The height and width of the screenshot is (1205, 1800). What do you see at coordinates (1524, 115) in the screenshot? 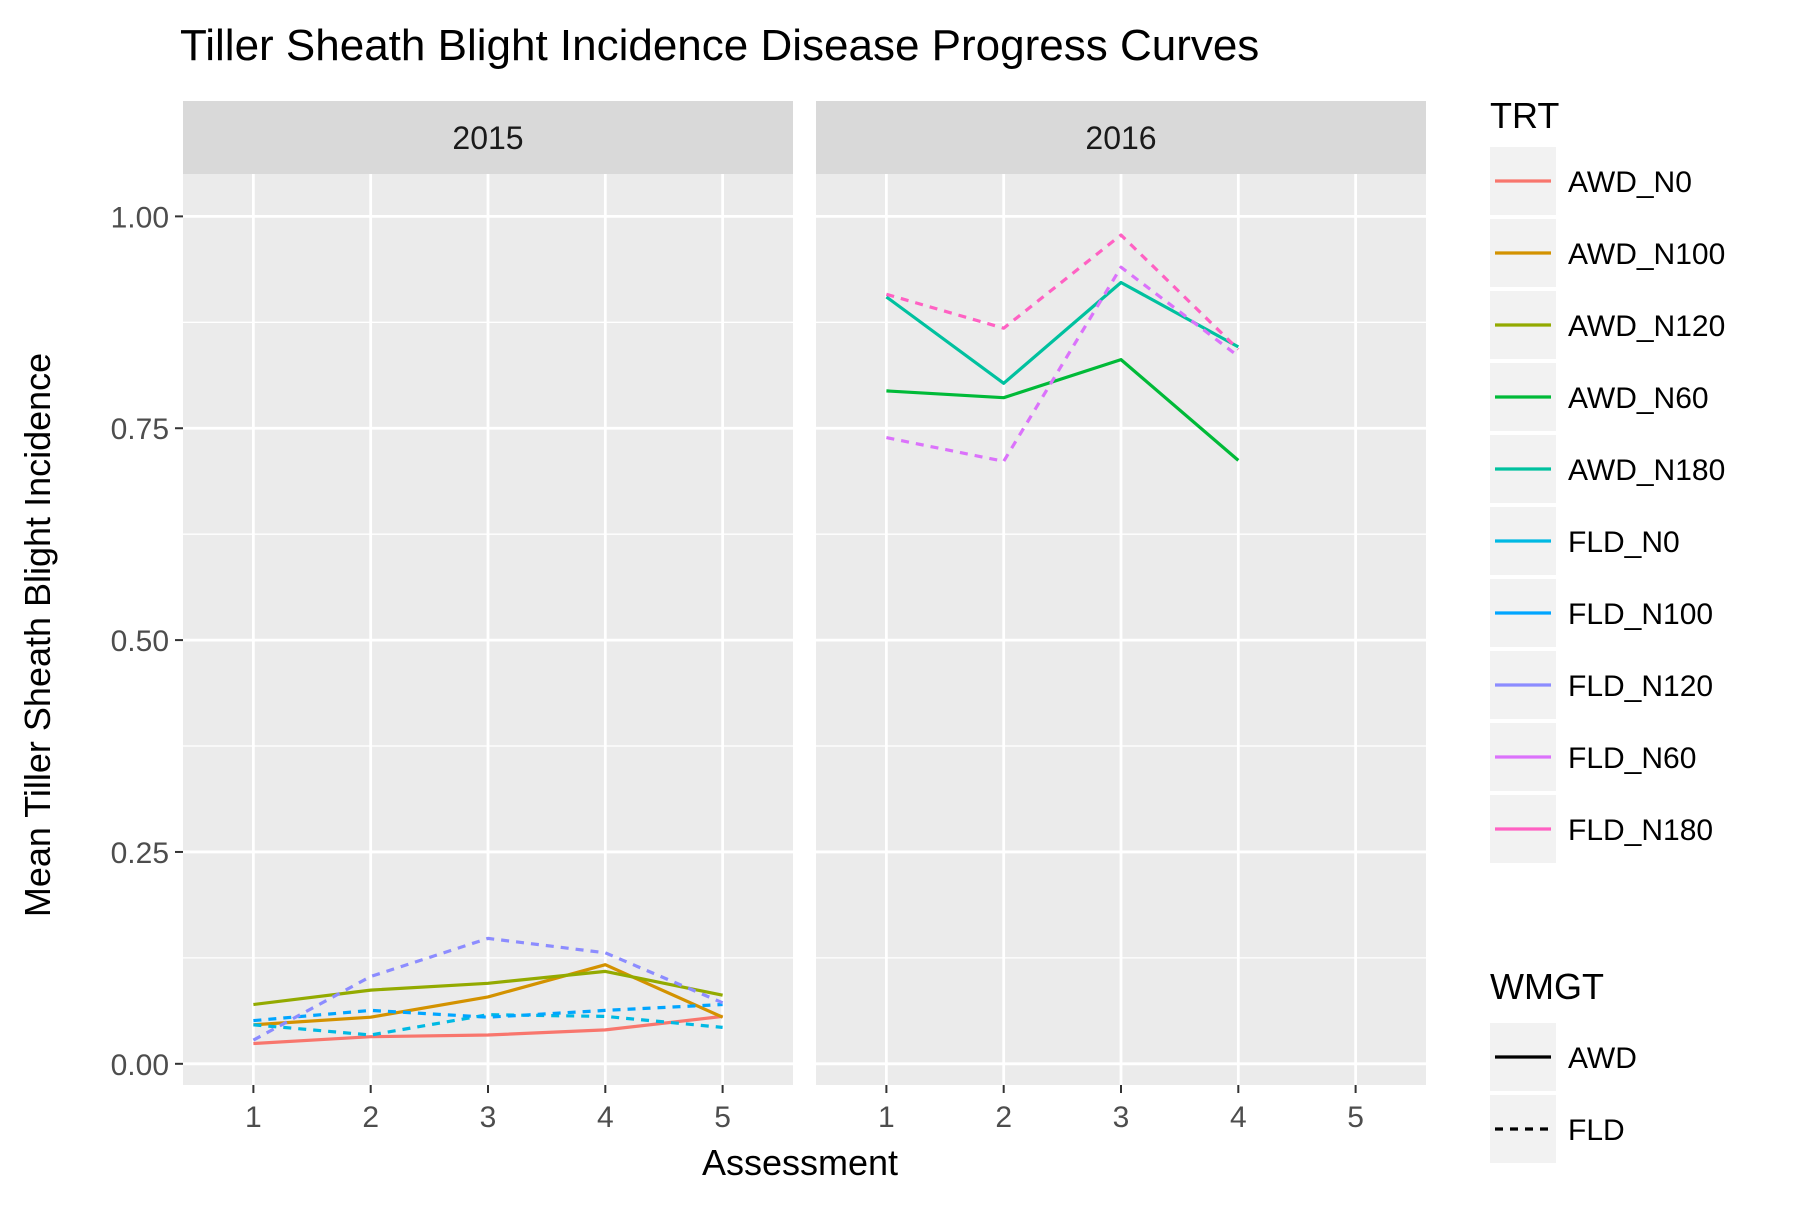
I see `legend-title-trt: TRT` at bounding box center [1524, 115].